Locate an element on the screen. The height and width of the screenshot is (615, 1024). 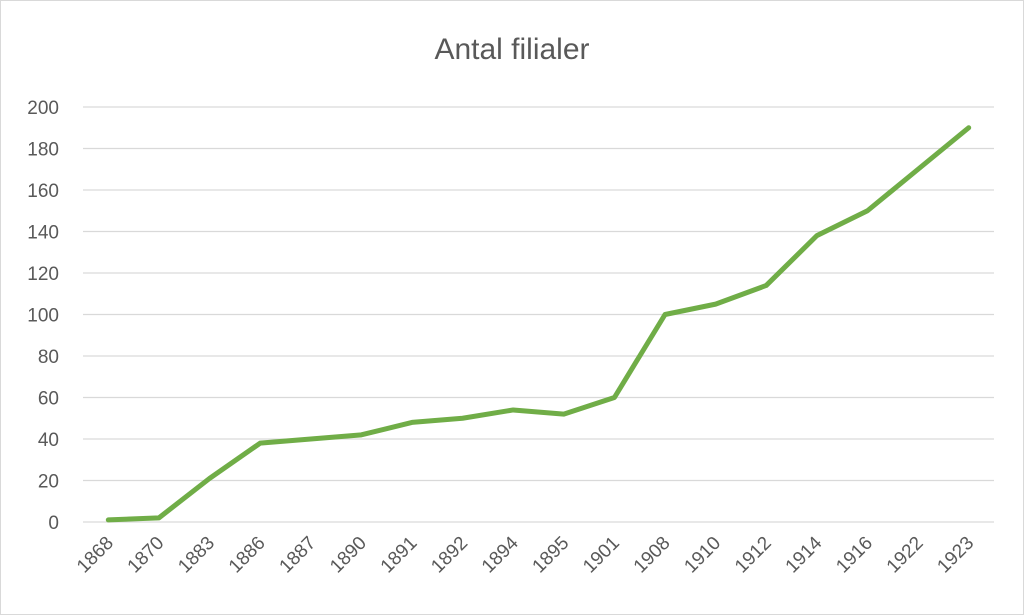
x-tick-label: 1887 is located at coordinates (298, 555).